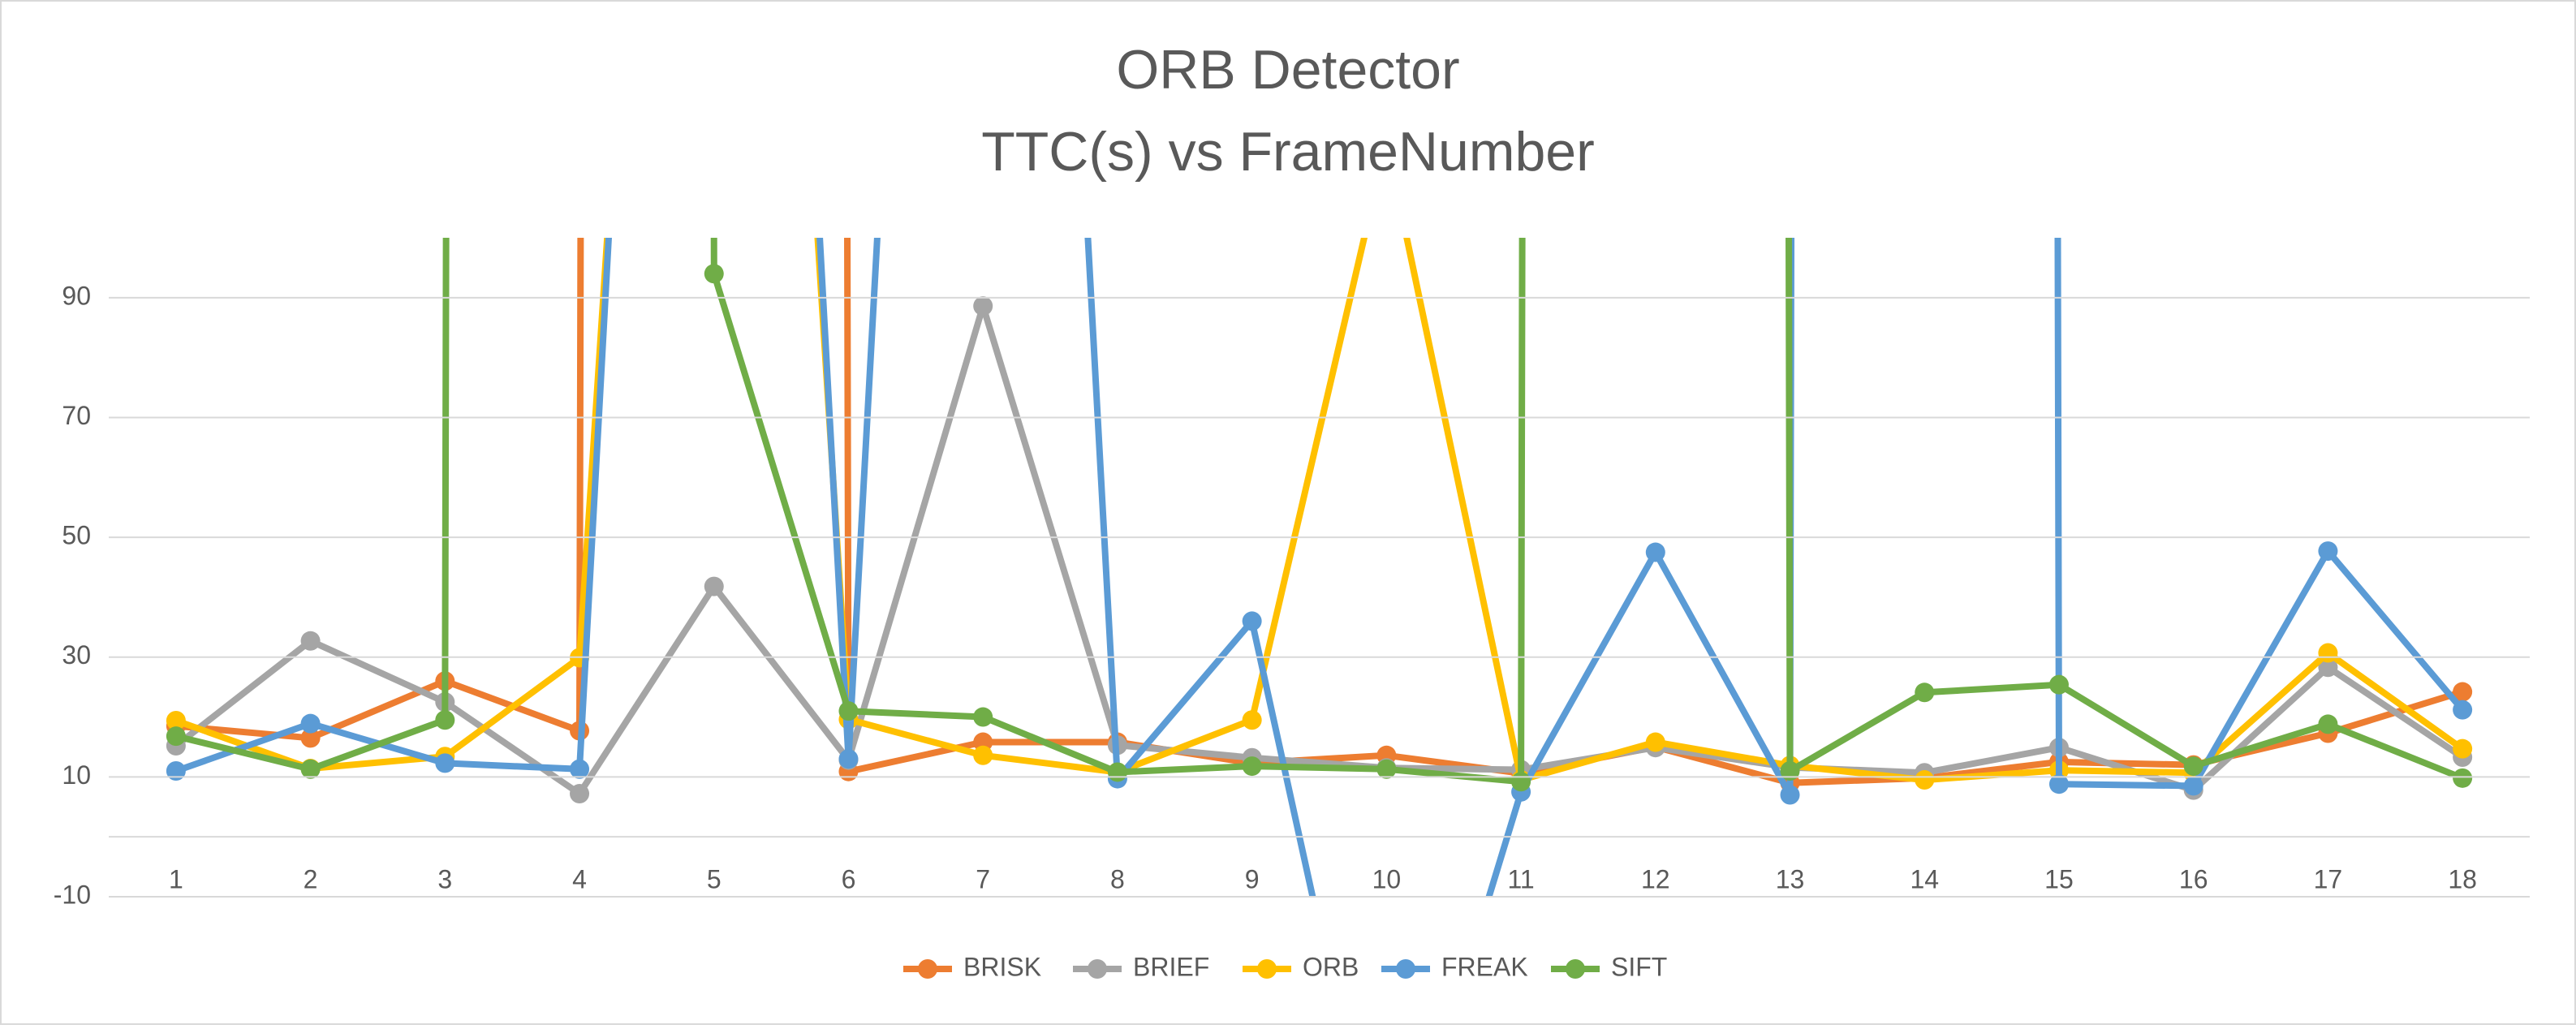  What do you see at coordinates (1288, 152) in the screenshot?
I see `chart-subtitle: TTC(s) vs FrameNumber` at bounding box center [1288, 152].